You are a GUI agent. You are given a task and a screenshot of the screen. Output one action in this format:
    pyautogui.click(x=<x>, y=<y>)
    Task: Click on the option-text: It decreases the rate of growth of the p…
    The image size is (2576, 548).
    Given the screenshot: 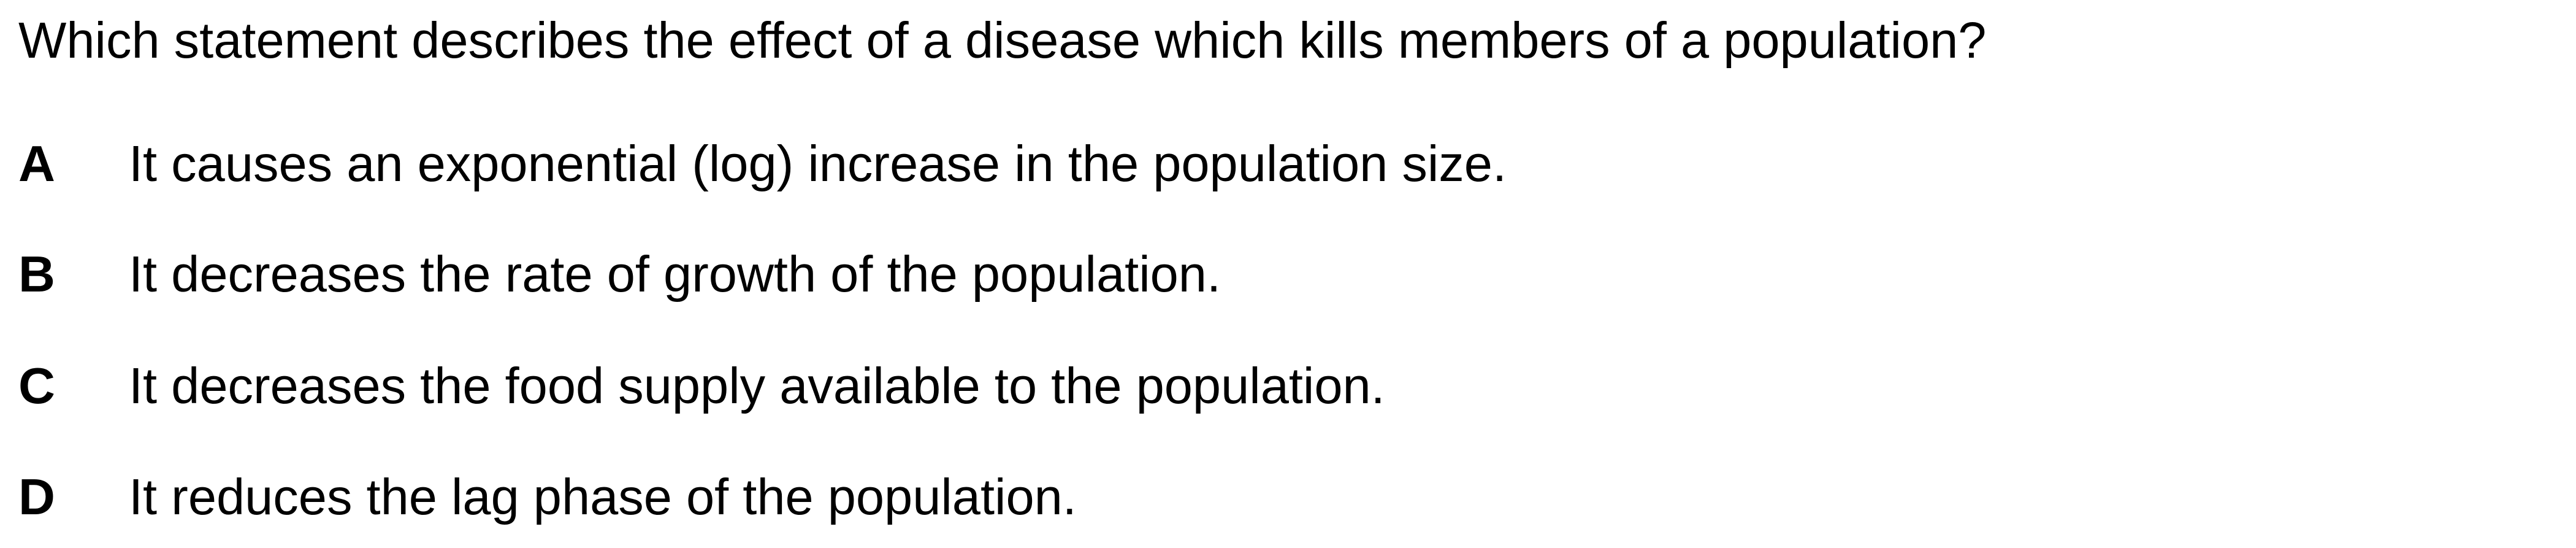 What is the action you would take?
    pyautogui.click(x=675, y=274)
    